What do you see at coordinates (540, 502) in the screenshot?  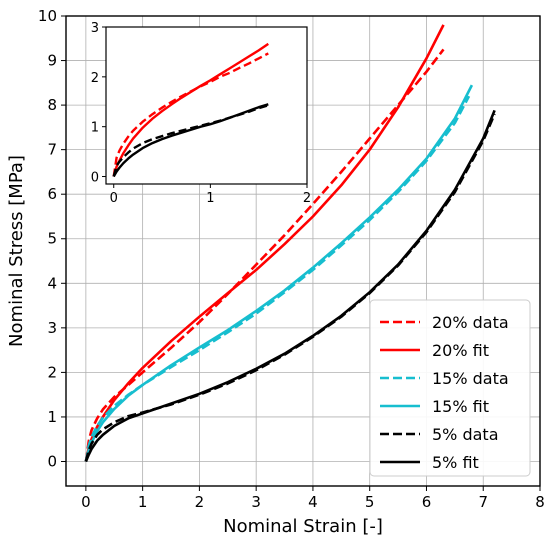 I see `x-tick-label: 8` at bounding box center [540, 502].